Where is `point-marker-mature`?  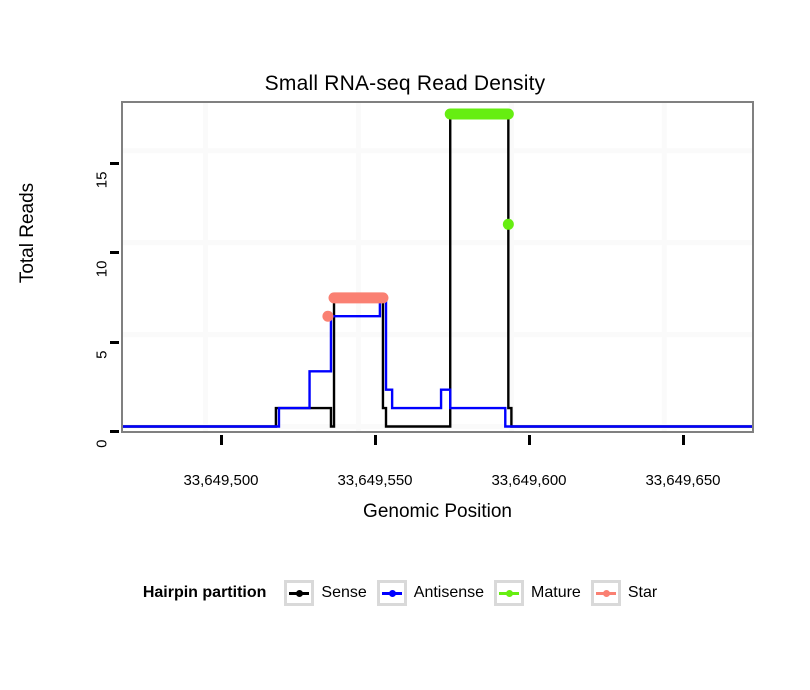
point-marker-mature is located at coordinates (508, 224).